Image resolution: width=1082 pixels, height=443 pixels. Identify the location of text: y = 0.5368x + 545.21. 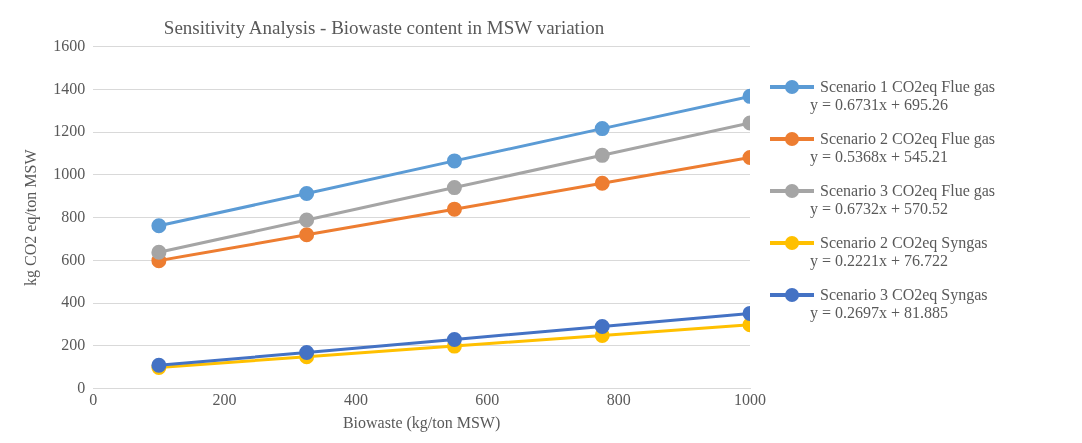
(879, 157).